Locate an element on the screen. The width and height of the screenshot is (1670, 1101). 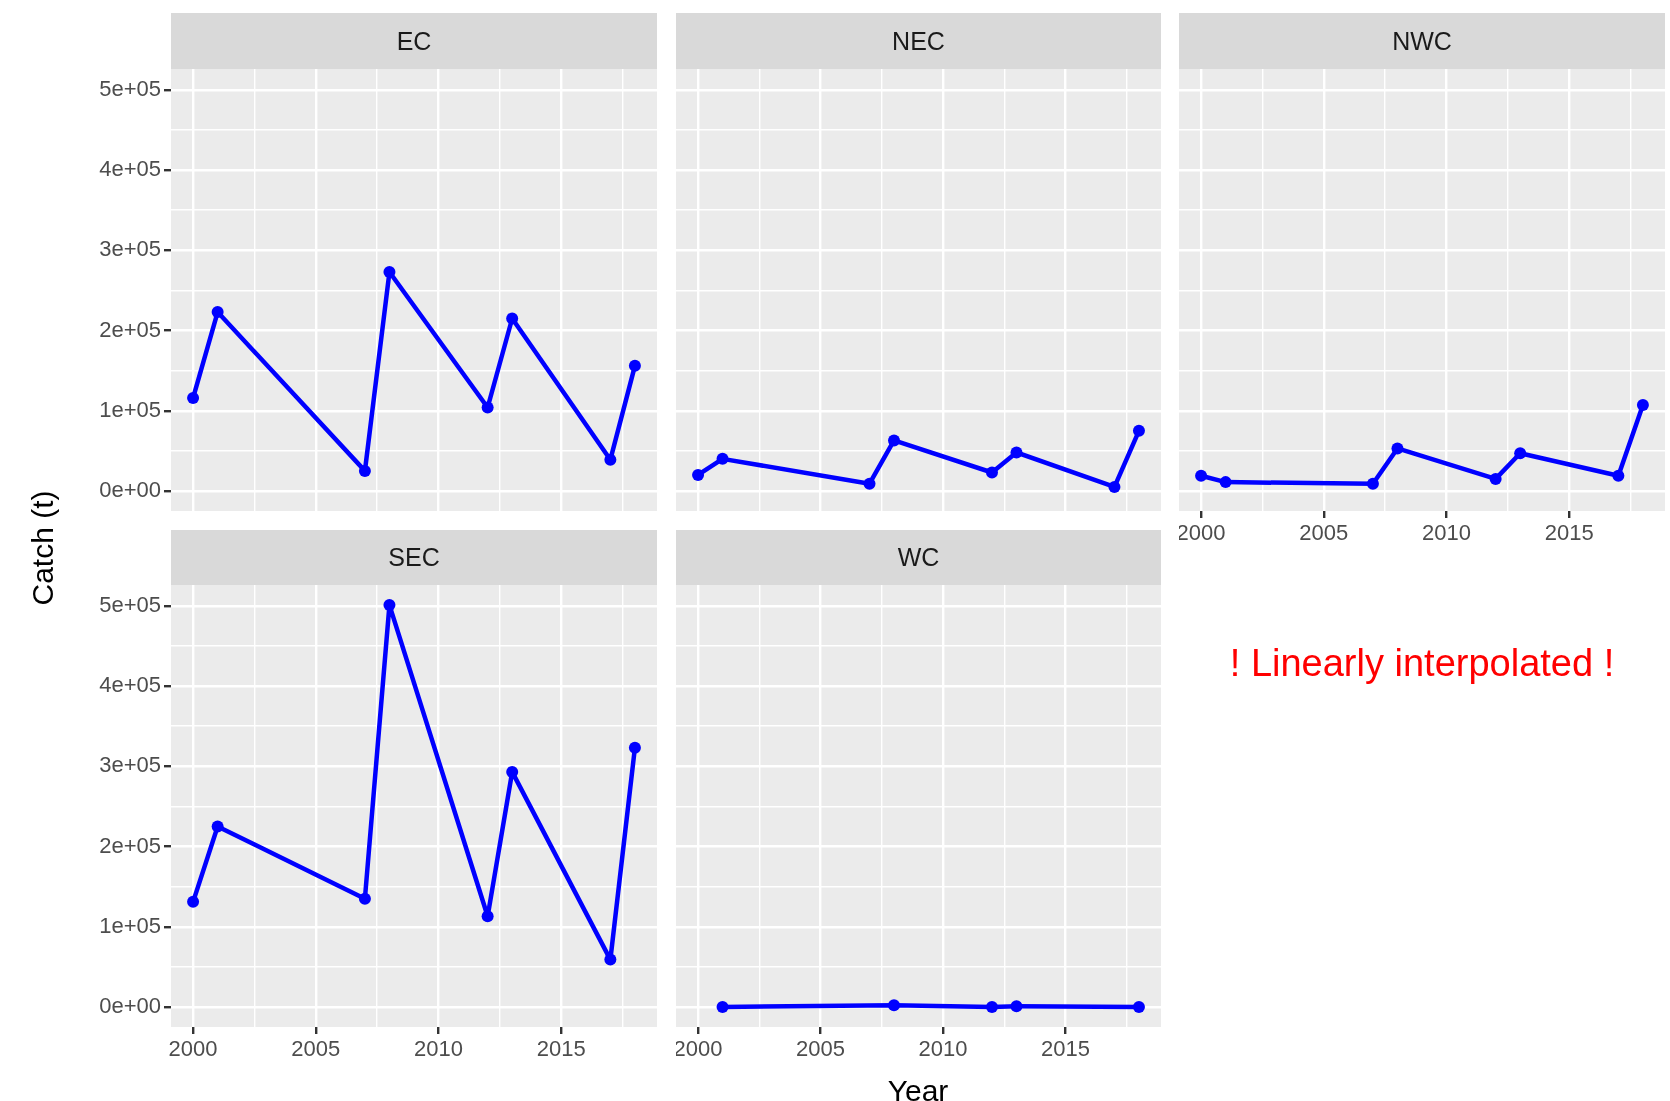
y-axis-title: Catch (t) is located at coordinates (43, 548).